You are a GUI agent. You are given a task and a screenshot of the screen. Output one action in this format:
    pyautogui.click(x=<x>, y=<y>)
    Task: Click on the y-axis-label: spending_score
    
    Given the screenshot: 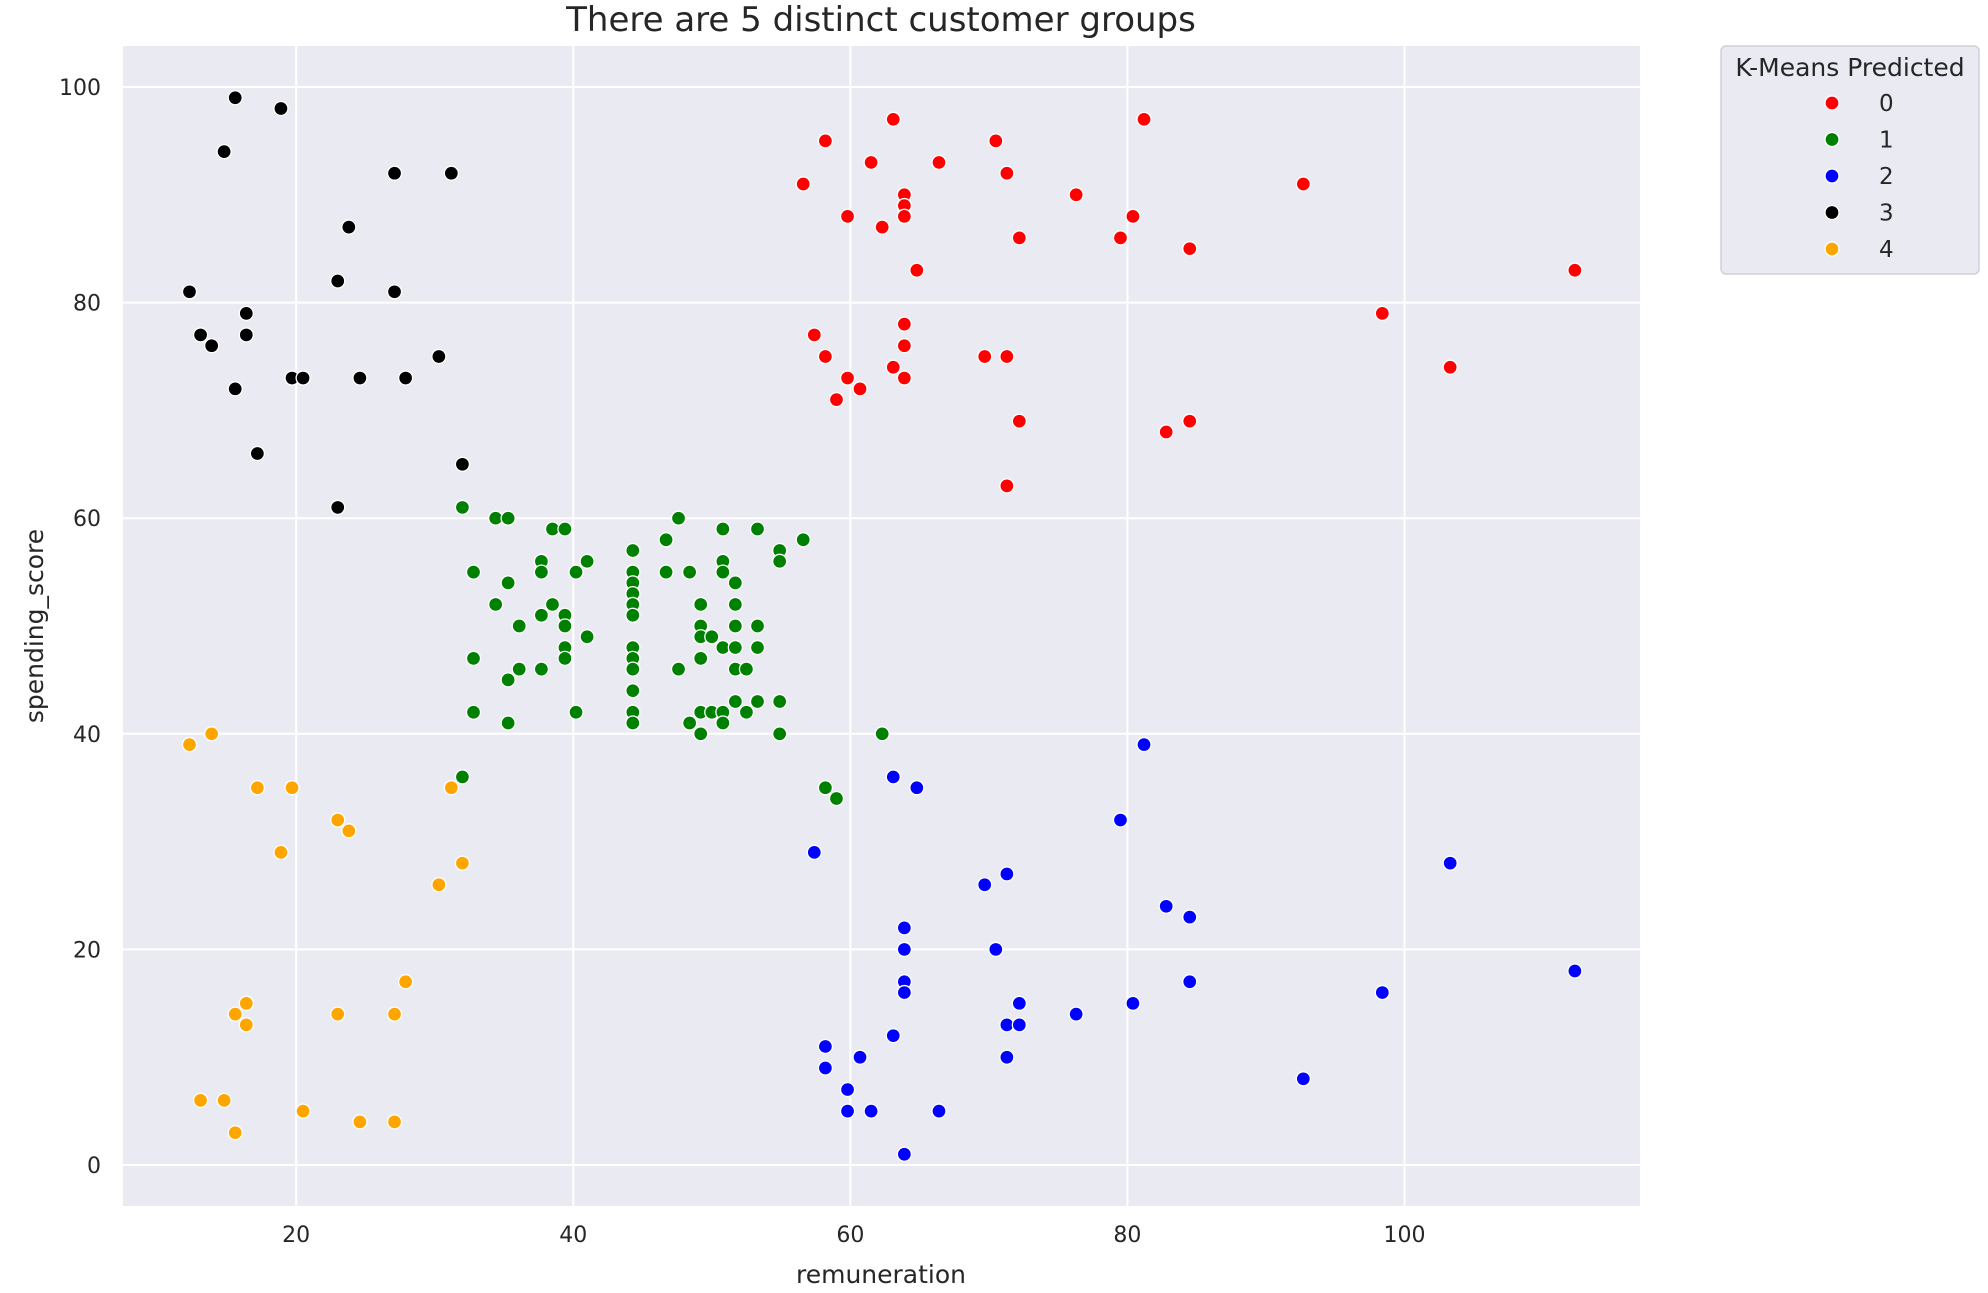 What is the action you would take?
    pyautogui.click(x=34, y=626)
    